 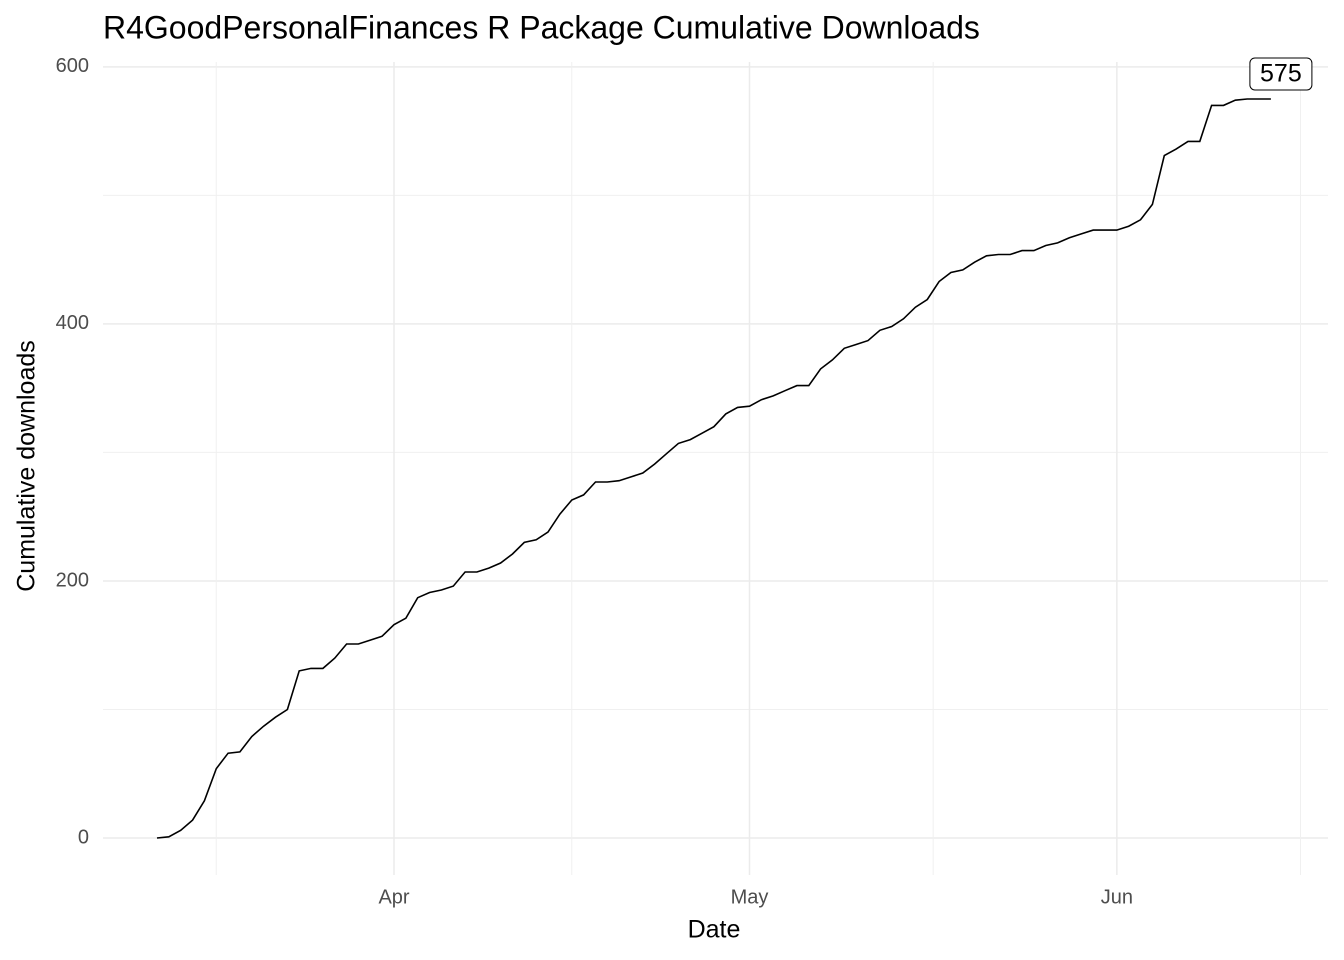 I want to click on y-tick-label: 0, so click(x=83, y=837).